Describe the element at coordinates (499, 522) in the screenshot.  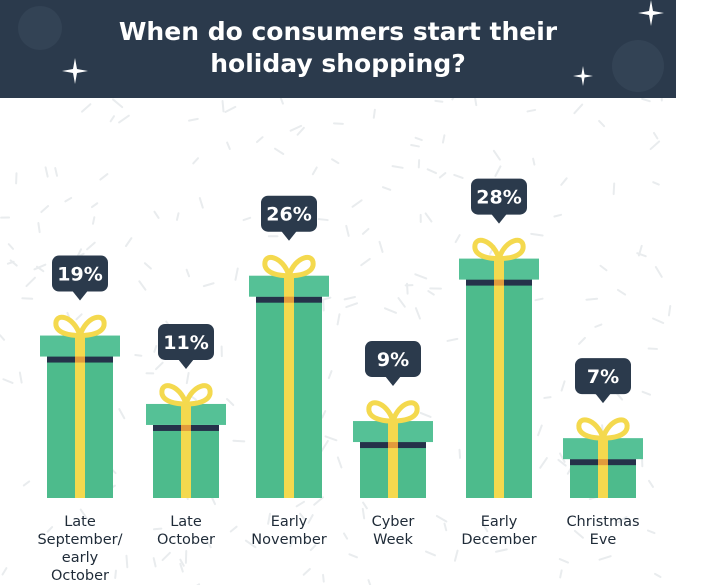
I see `category-label-line: Early` at that location.